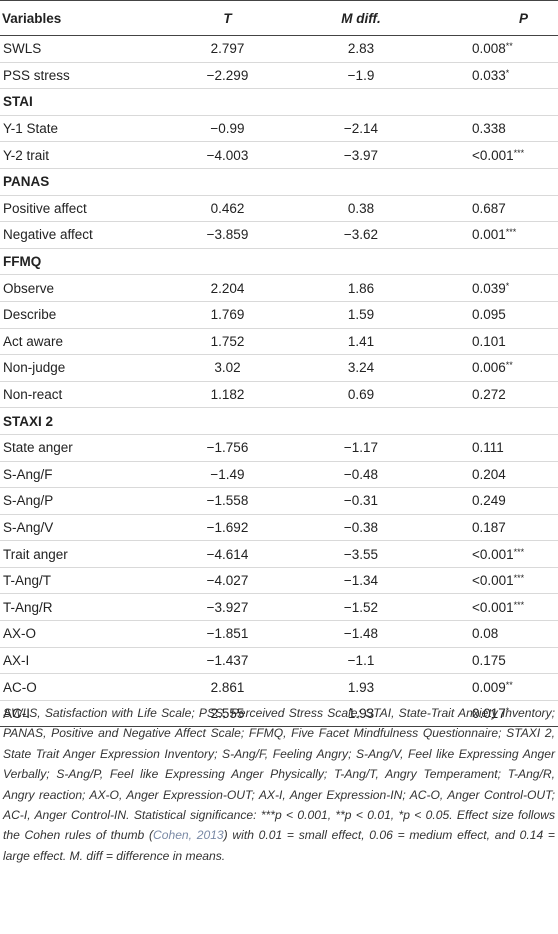 The width and height of the screenshot is (558, 934). Describe the element at coordinates (80, 128) in the screenshot. I see `variable-cell: Y-1 State` at that location.